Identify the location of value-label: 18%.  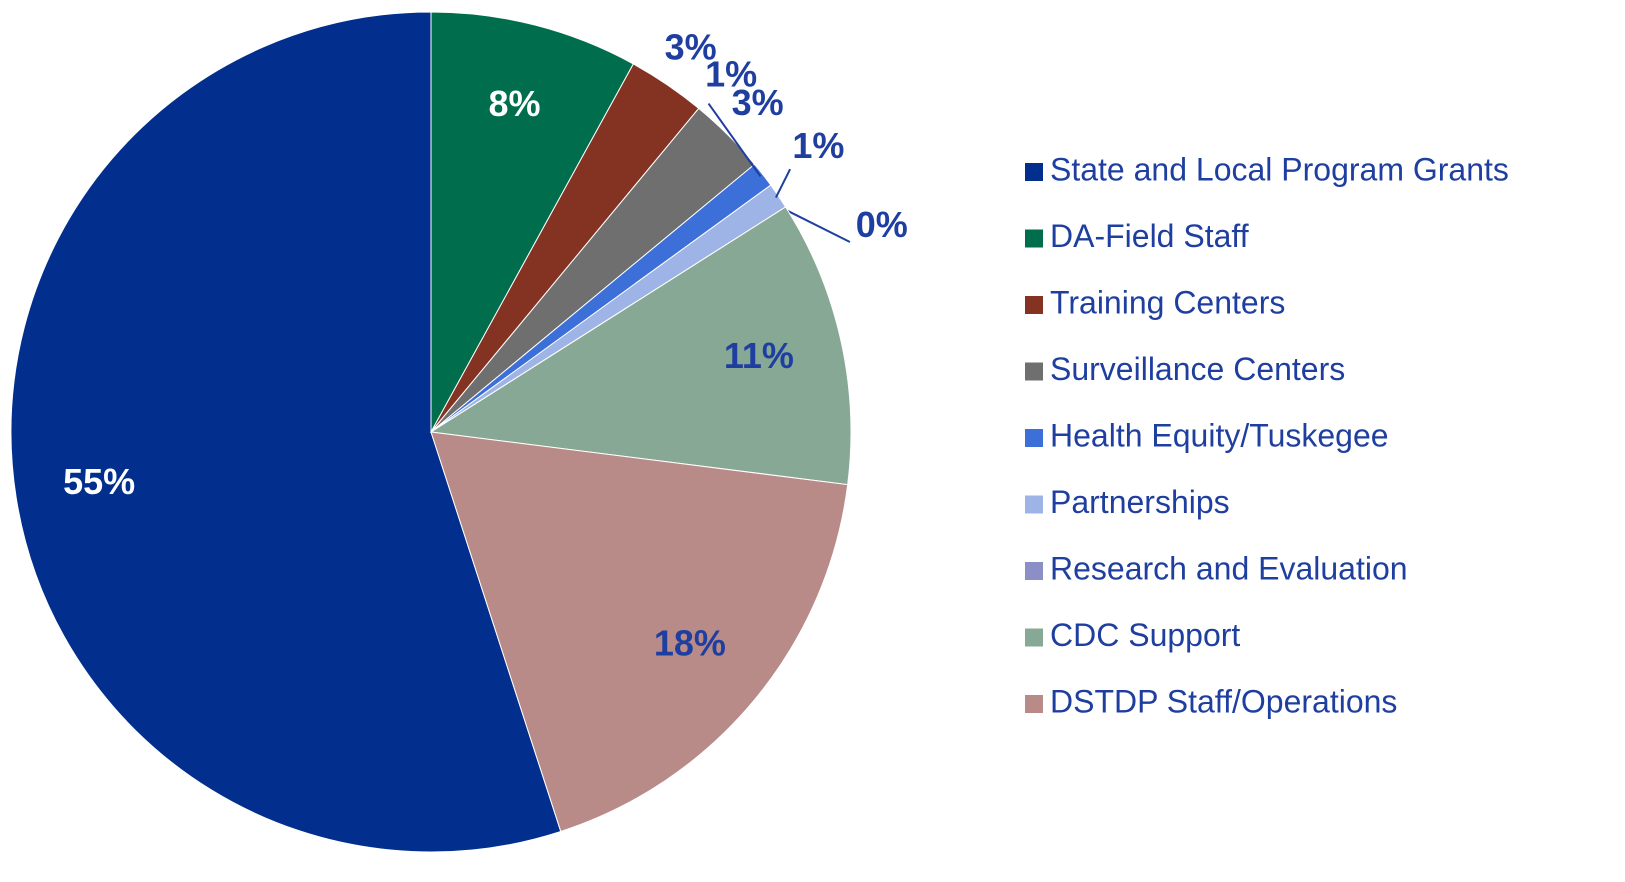
(690, 643).